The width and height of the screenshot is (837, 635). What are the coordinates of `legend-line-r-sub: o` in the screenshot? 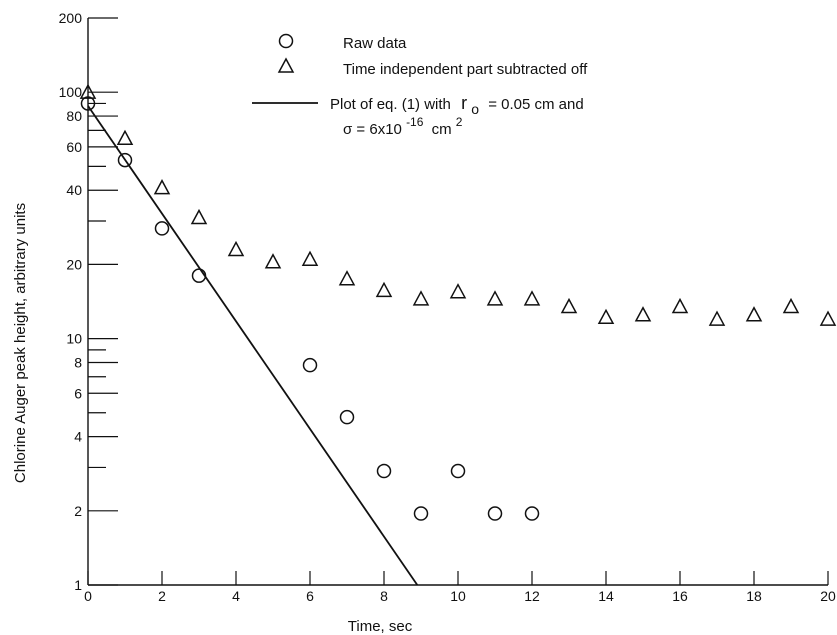 It's located at (475, 109).